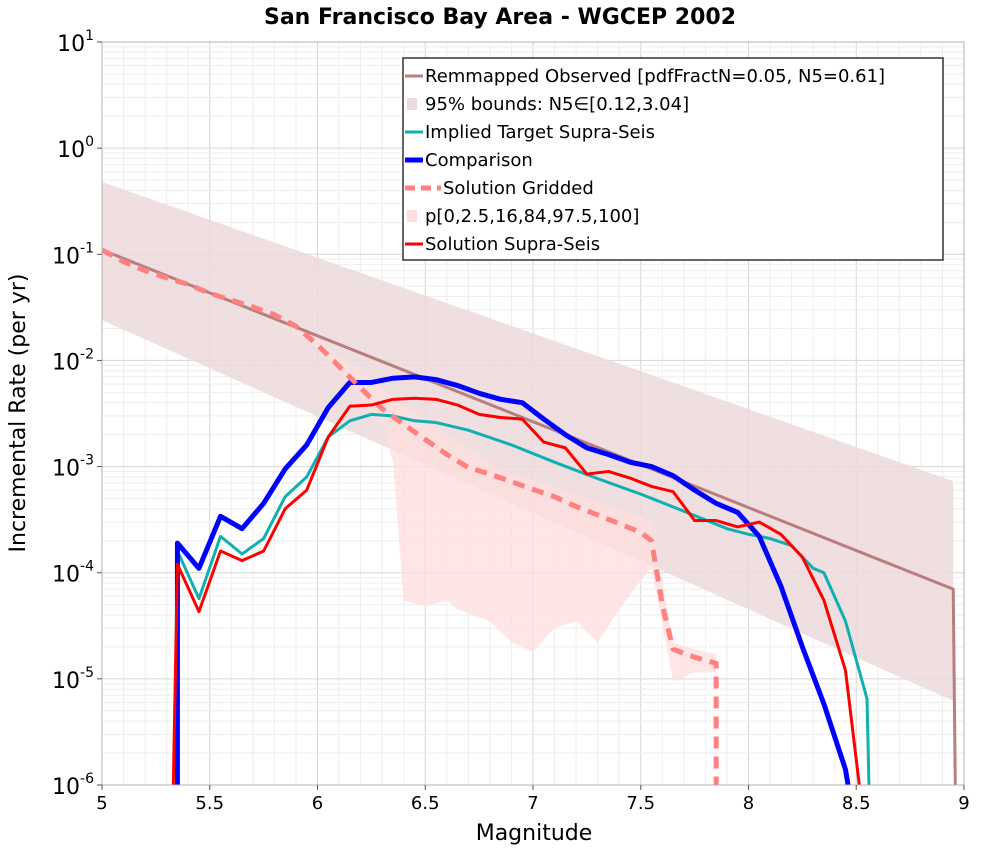 The height and width of the screenshot is (850, 1000). I want to click on y-tick-exponent: -1, so click(87, 248).